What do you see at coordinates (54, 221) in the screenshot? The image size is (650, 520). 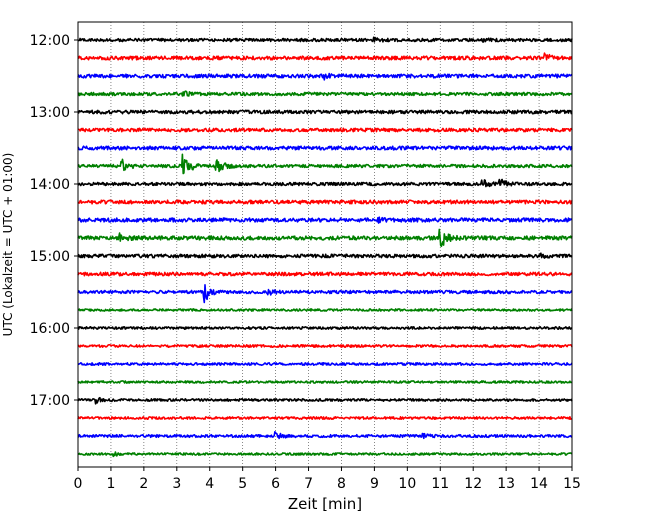 I see `y-axis-ticks: 12:00 13:00 14:00 15:00 16:00 17:00` at bounding box center [54, 221].